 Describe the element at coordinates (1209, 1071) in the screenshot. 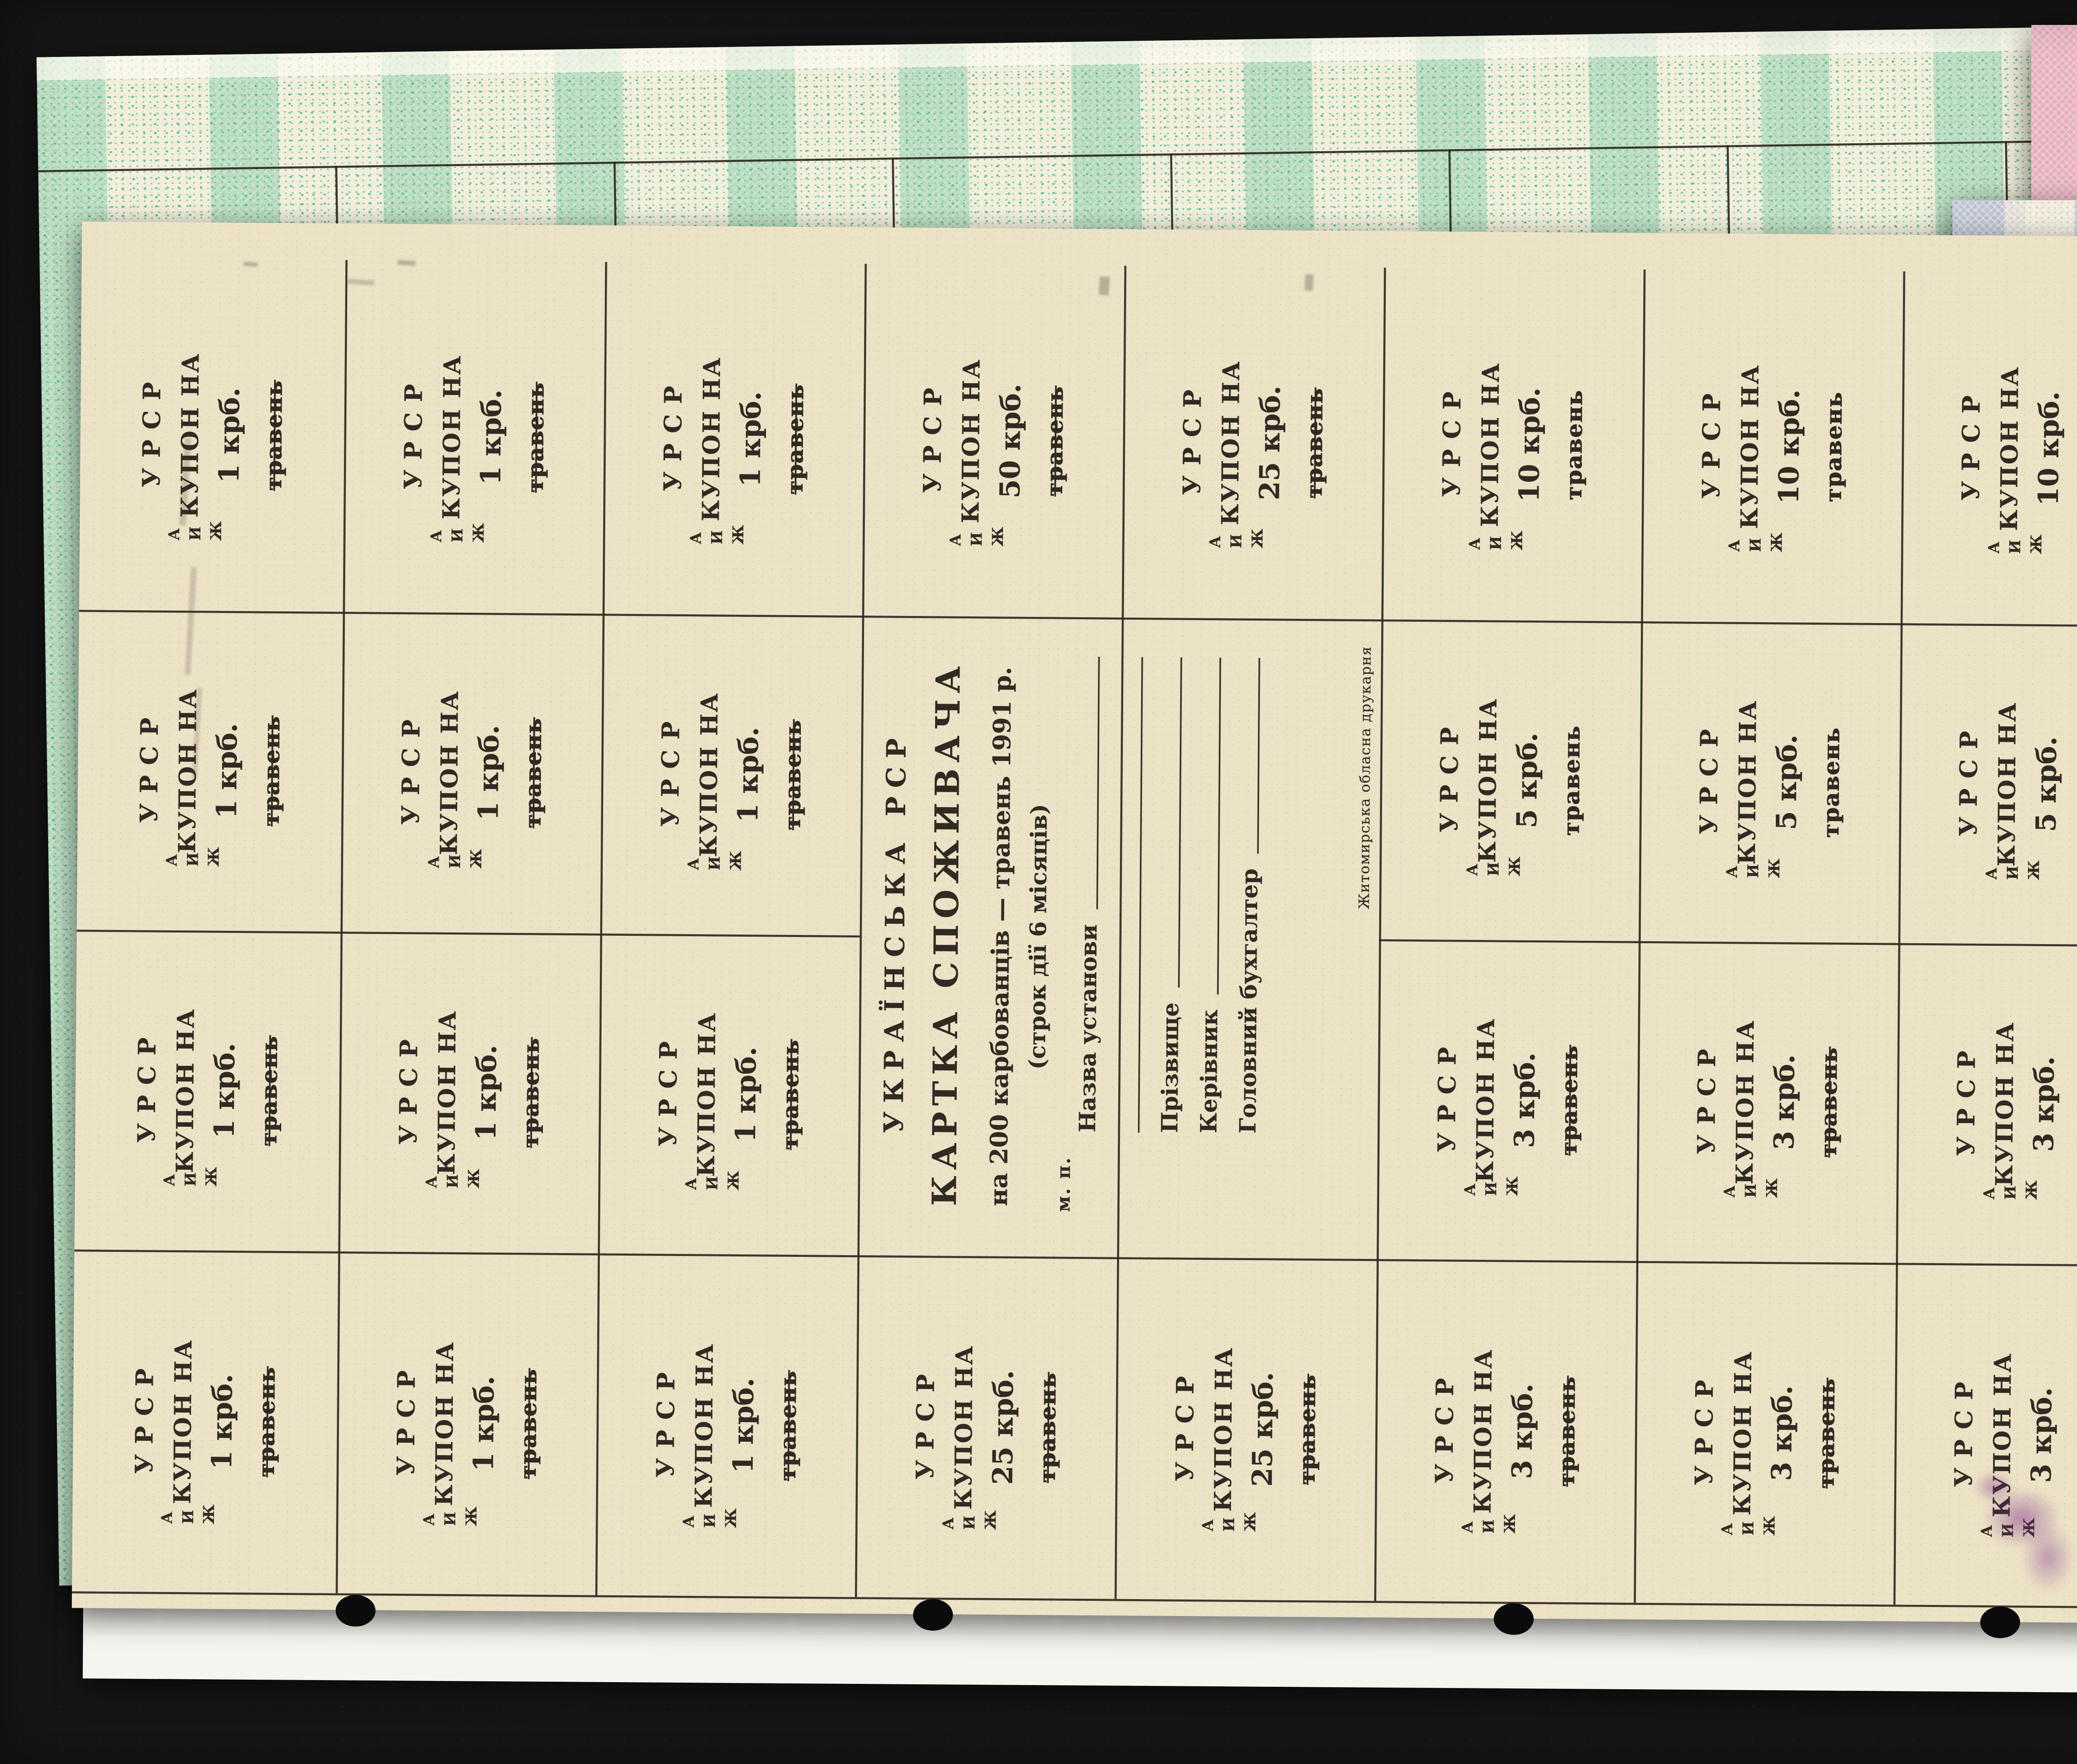

I see `field-director-label: Керівник` at that location.